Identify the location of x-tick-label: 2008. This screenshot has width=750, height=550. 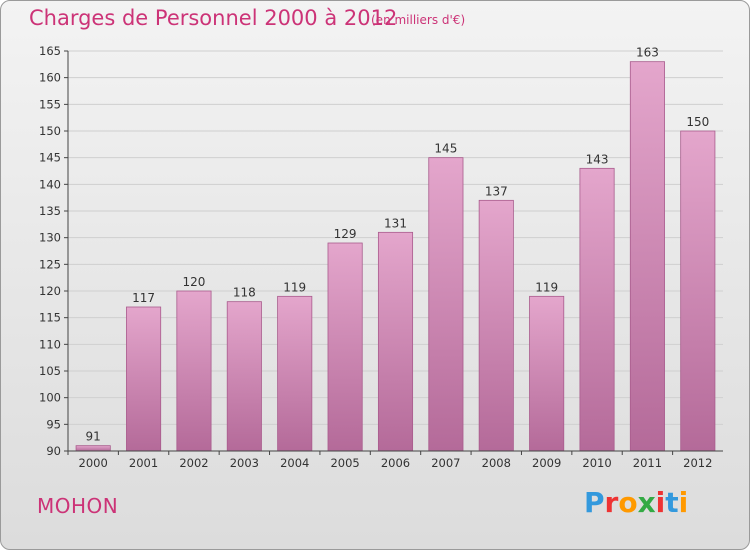
(496, 463).